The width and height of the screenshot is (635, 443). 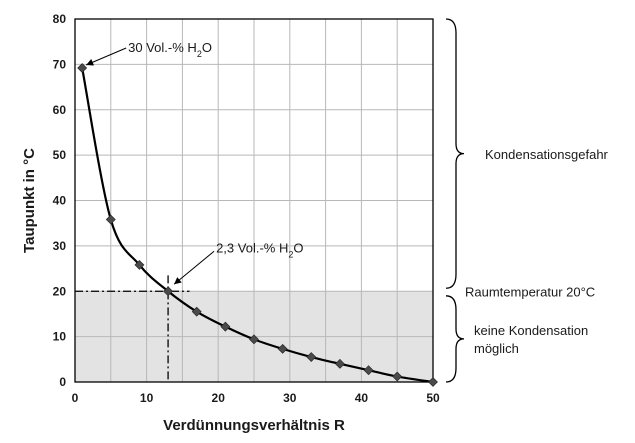 What do you see at coordinates (254, 425) in the screenshot?
I see `x-axis-title: Verdünnungsverhältnis R` at bounding box center [254, 425].